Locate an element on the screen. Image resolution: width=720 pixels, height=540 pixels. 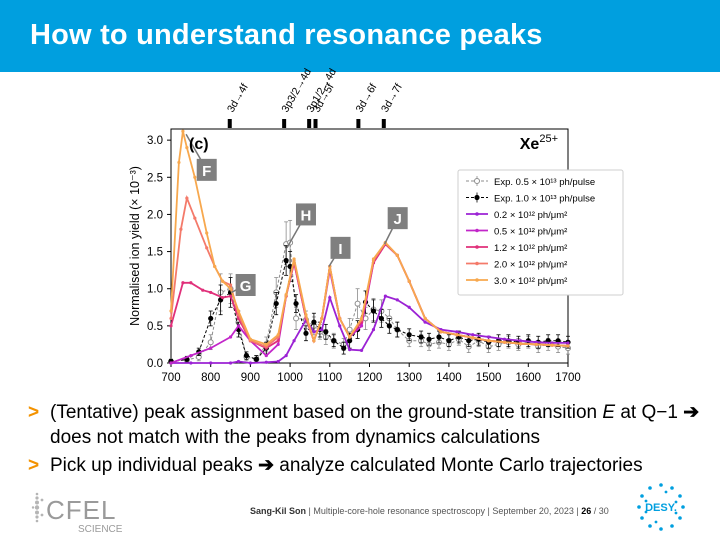
peak-label: H is located at coordinates (306, 215).